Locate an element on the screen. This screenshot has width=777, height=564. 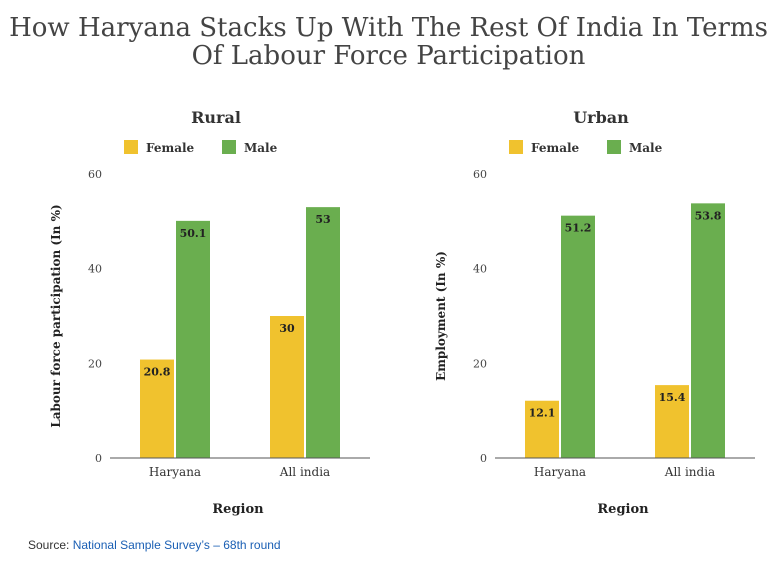
data-label: 53.8 is located at coordinates (708, 215).